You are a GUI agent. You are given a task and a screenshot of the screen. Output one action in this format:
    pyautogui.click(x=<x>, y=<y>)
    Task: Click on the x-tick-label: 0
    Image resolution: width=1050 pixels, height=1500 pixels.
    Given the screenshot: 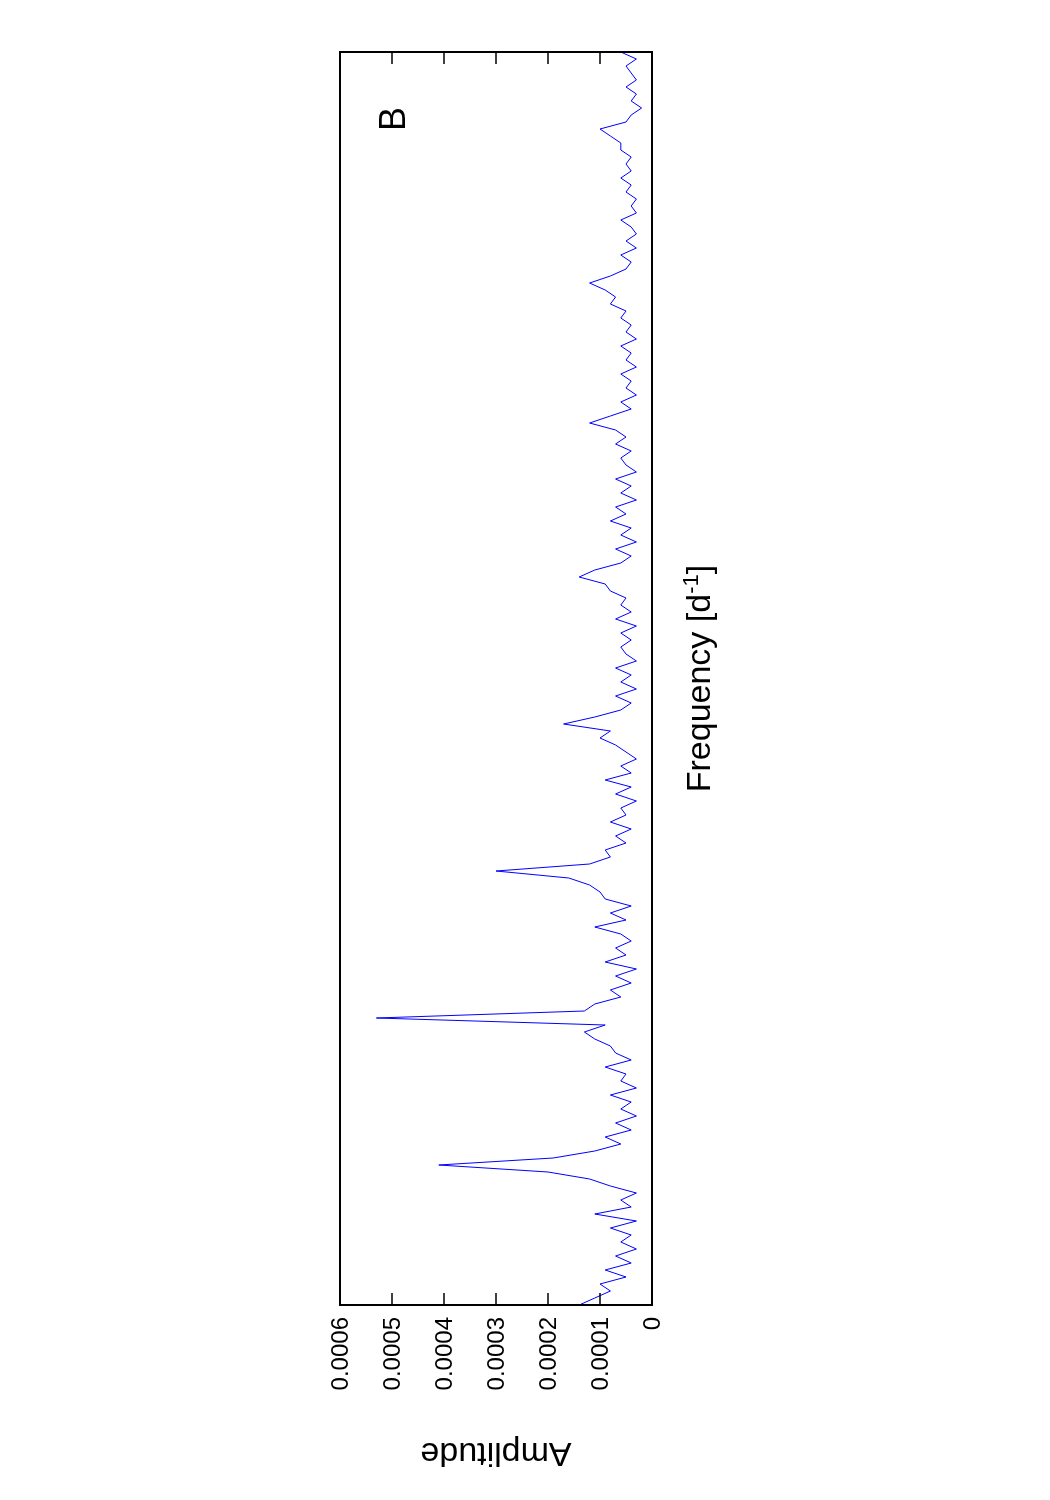 What is the action you would take?
    pyautogui.click(x=652, y=1324)
    